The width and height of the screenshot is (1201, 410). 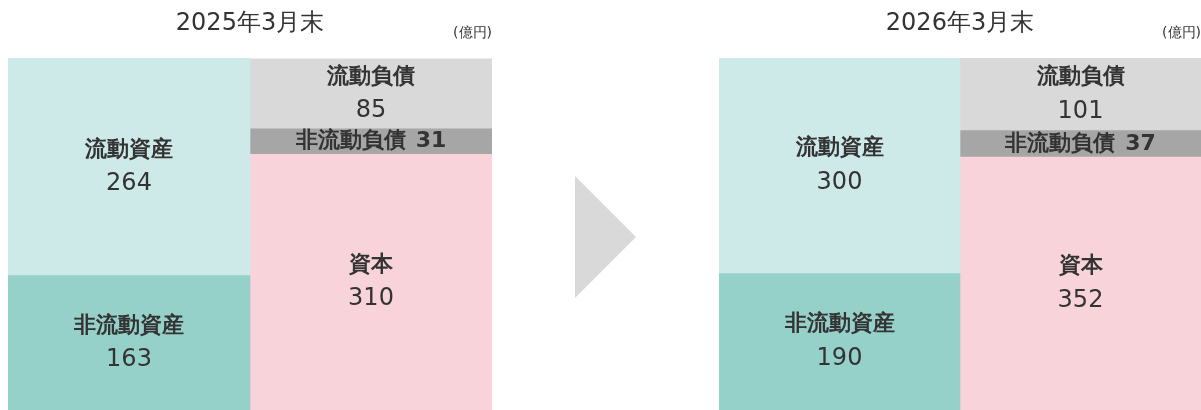 What do you see at coordinates (1080, 109) in the screenshot?
I see `data-label: 101` at bounding box center [1080, 109].